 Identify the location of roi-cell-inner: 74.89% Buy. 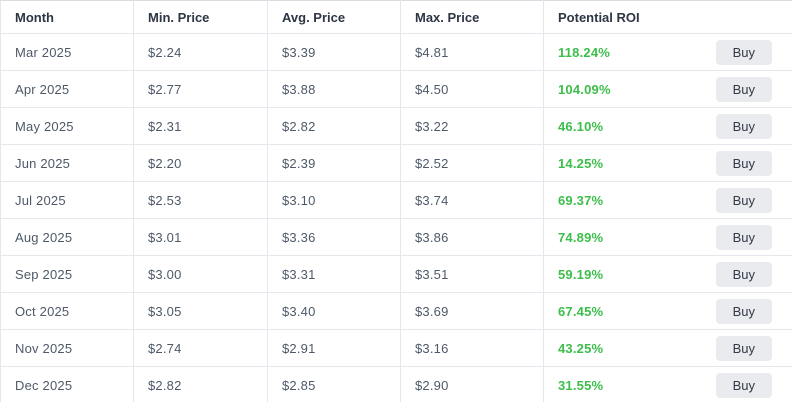
(665, 237).